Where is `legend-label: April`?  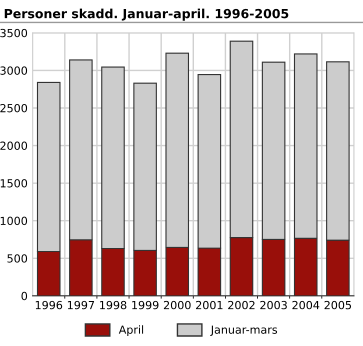
legend-label: April is located at coordinates (131, 330).